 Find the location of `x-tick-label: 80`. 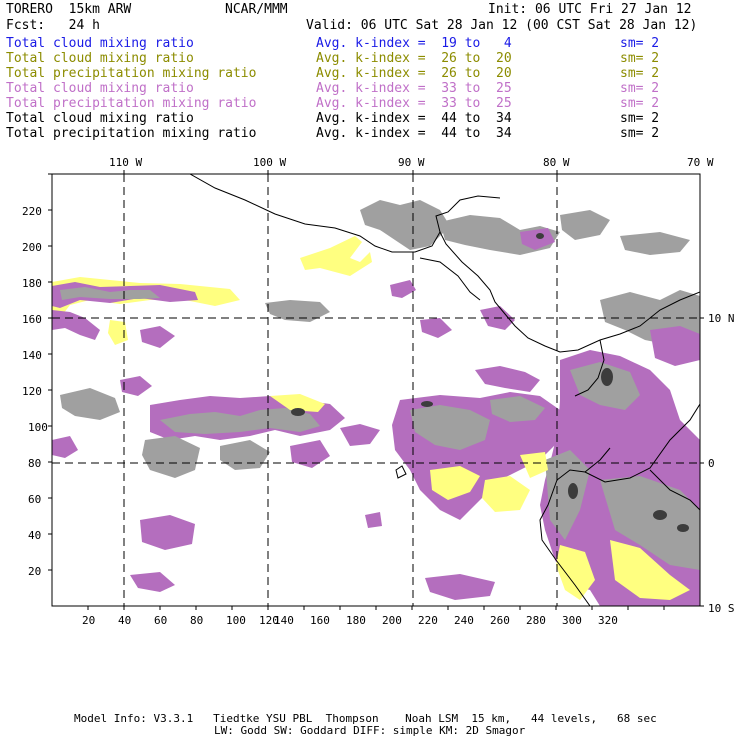

x-tick-label: 80 is located at coordinates (197, 620).